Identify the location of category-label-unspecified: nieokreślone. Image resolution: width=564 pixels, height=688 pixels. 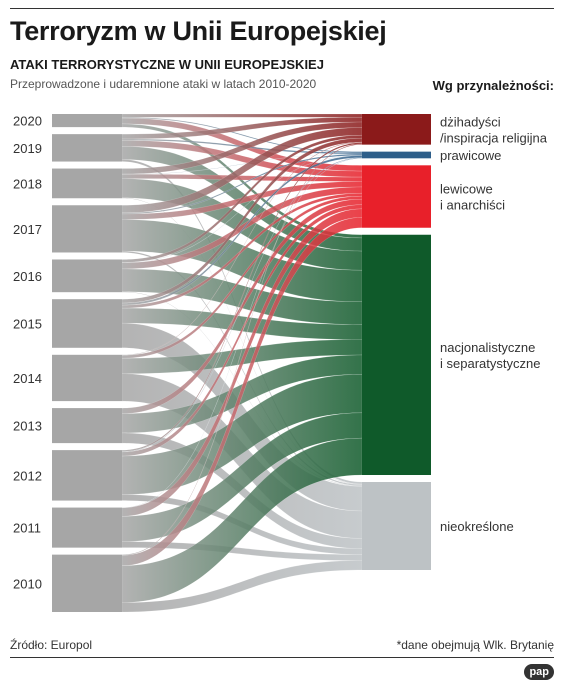
(477, 526).